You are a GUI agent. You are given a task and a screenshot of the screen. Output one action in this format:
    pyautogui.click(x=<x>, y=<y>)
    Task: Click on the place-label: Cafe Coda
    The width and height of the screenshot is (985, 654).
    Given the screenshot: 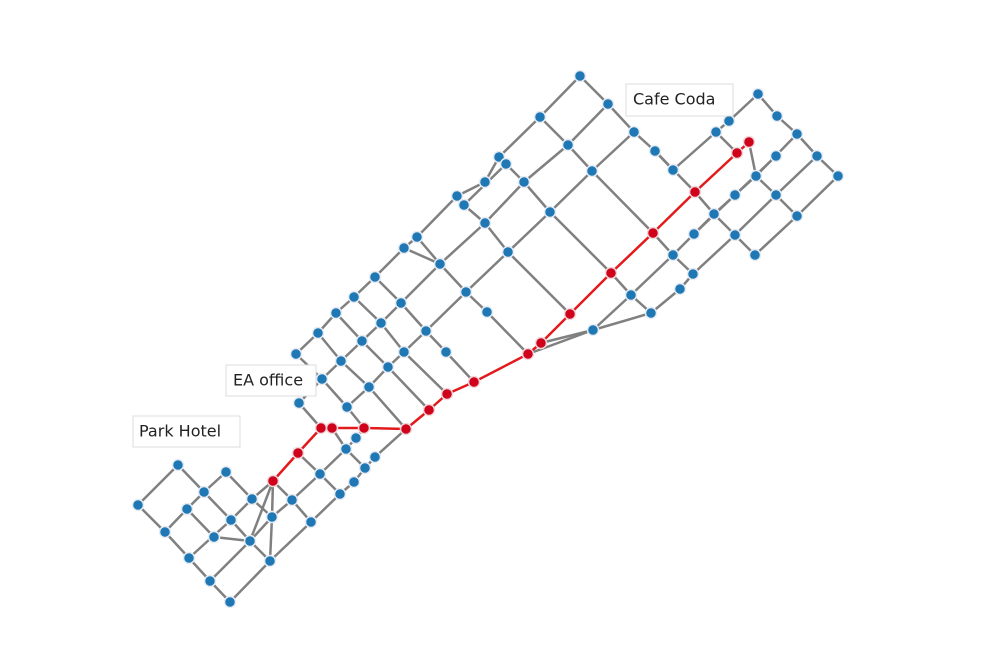 What is the action you would take?
    pyautogui.click(x=674, y=99)
    